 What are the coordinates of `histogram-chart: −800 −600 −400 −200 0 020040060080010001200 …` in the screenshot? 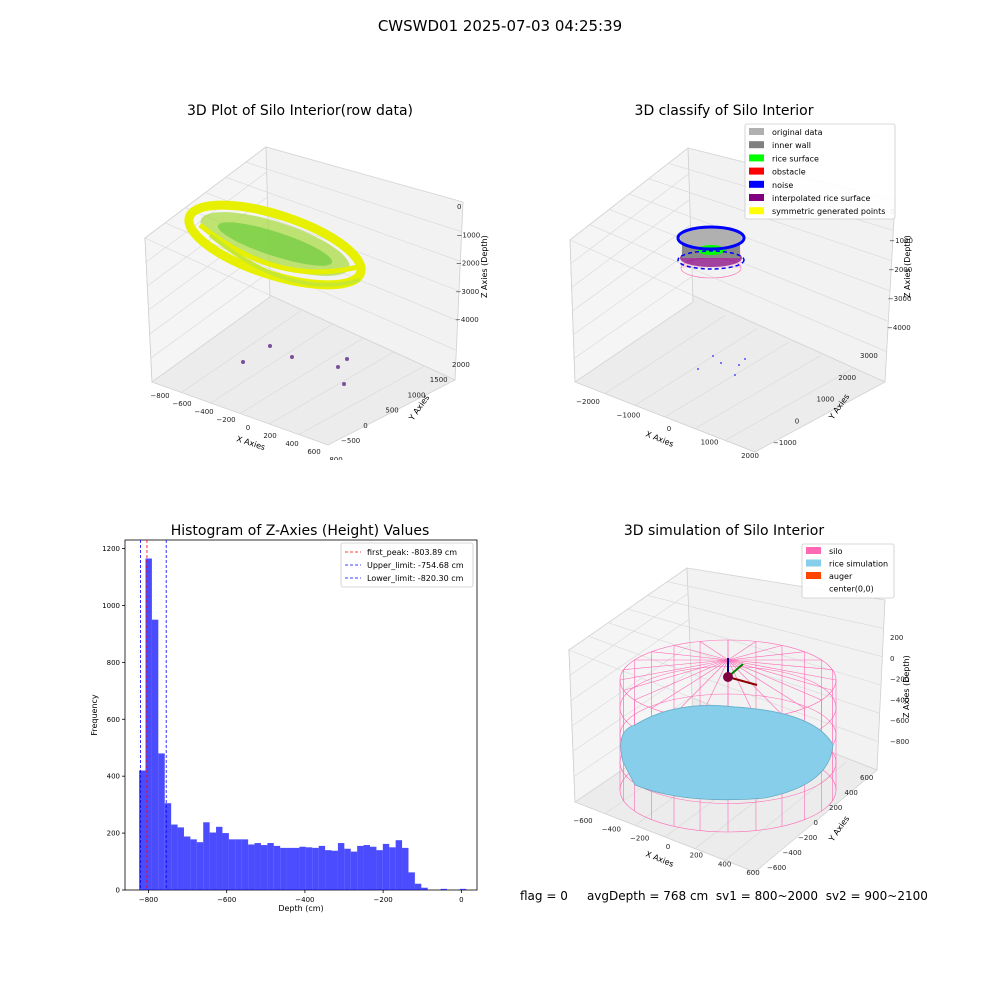 It's located at (284, 726).